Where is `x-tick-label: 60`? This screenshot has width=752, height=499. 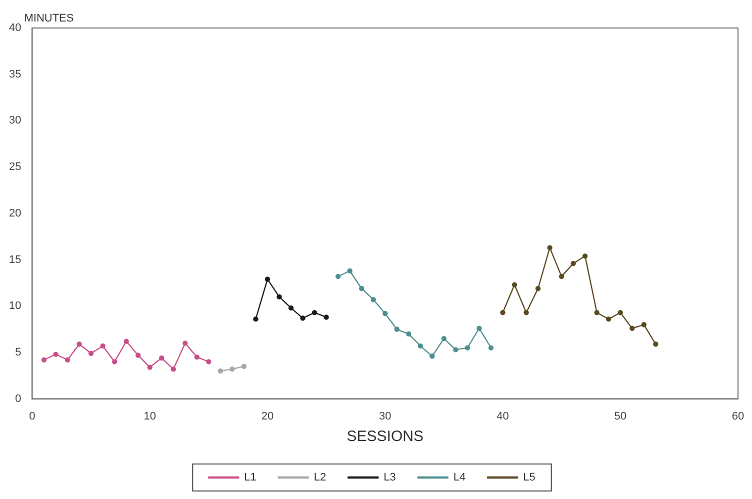 x-tick-label: 60 is located at coordinates (738, 416).